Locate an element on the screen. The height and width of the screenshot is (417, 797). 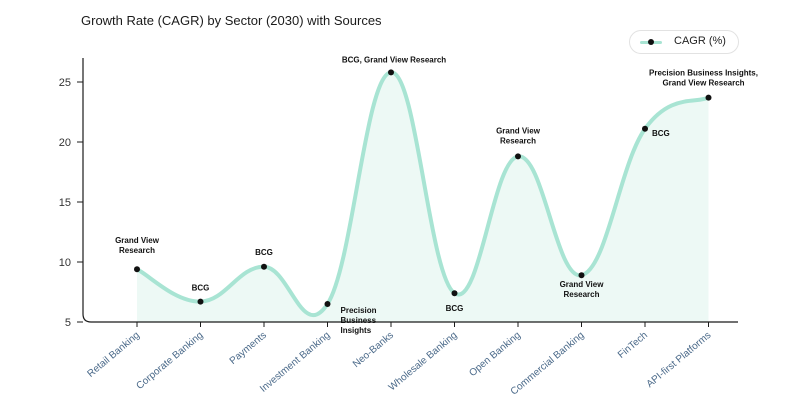
x-category-label: Retail Banking is located at coordinates (113, 355).